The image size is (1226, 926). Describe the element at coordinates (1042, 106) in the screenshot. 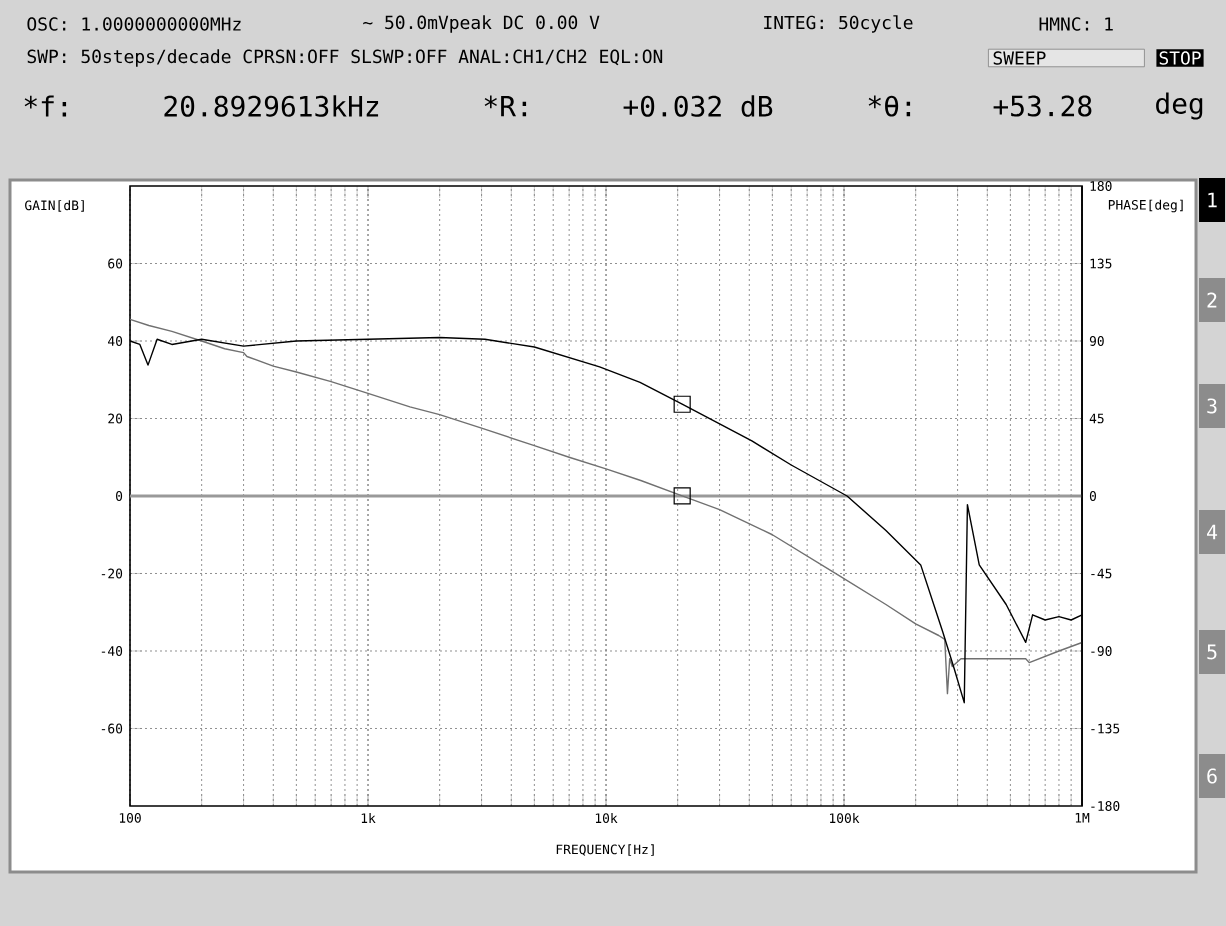

I see `text: +53.28` at that location.